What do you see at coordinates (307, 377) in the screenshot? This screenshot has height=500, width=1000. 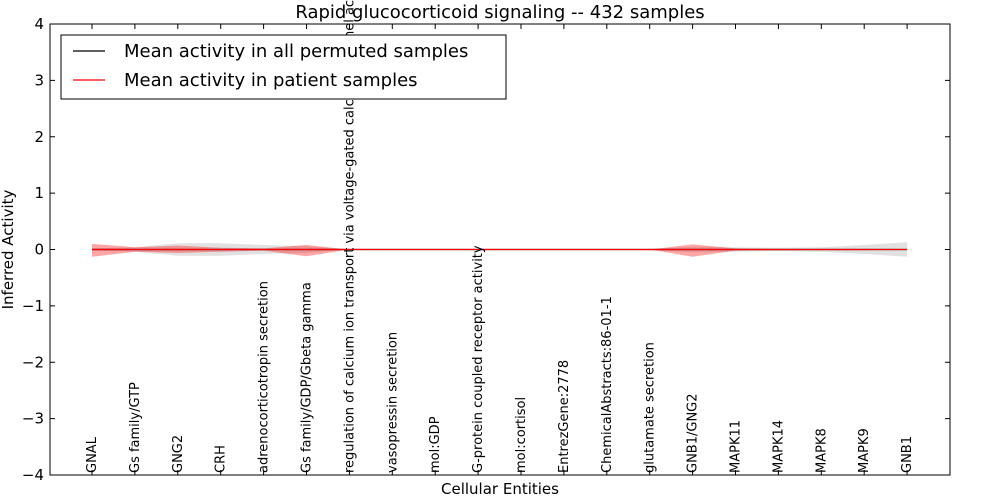 I see `entity-label: Gs family/GDP/Gbeta gamma` at bounding box center [307, 377].